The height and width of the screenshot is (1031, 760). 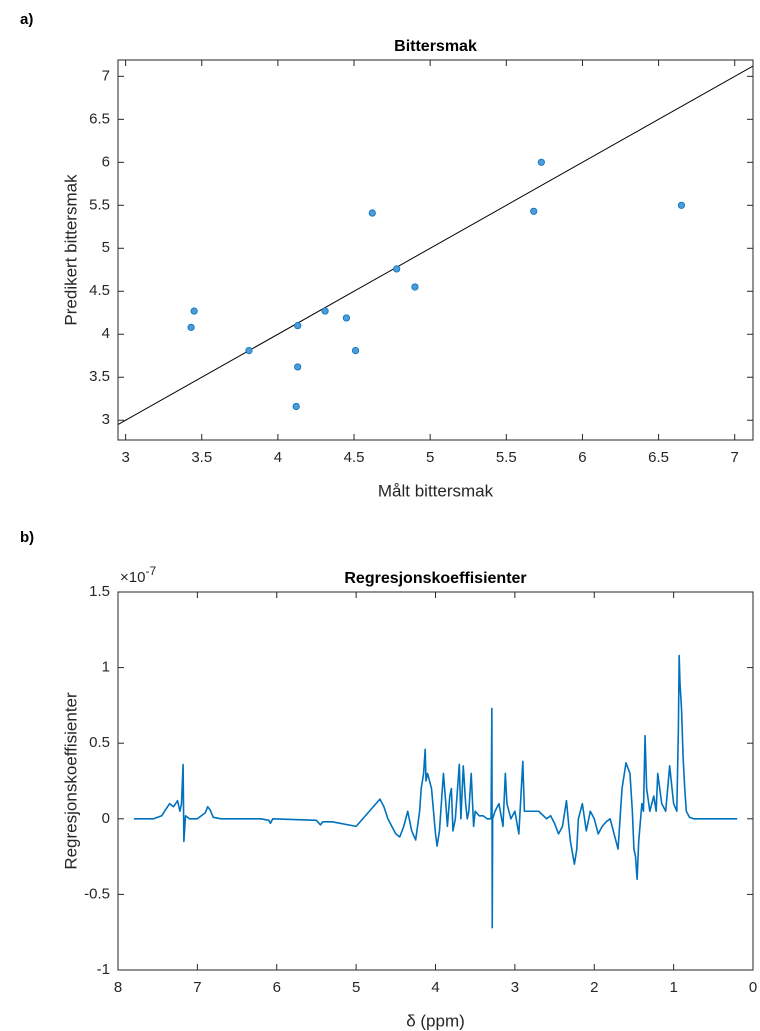 What do you see at coordinates (201, 457) in the screenshot?
I see `x-tick-label: 3.5` at bounding box center [201, 457].